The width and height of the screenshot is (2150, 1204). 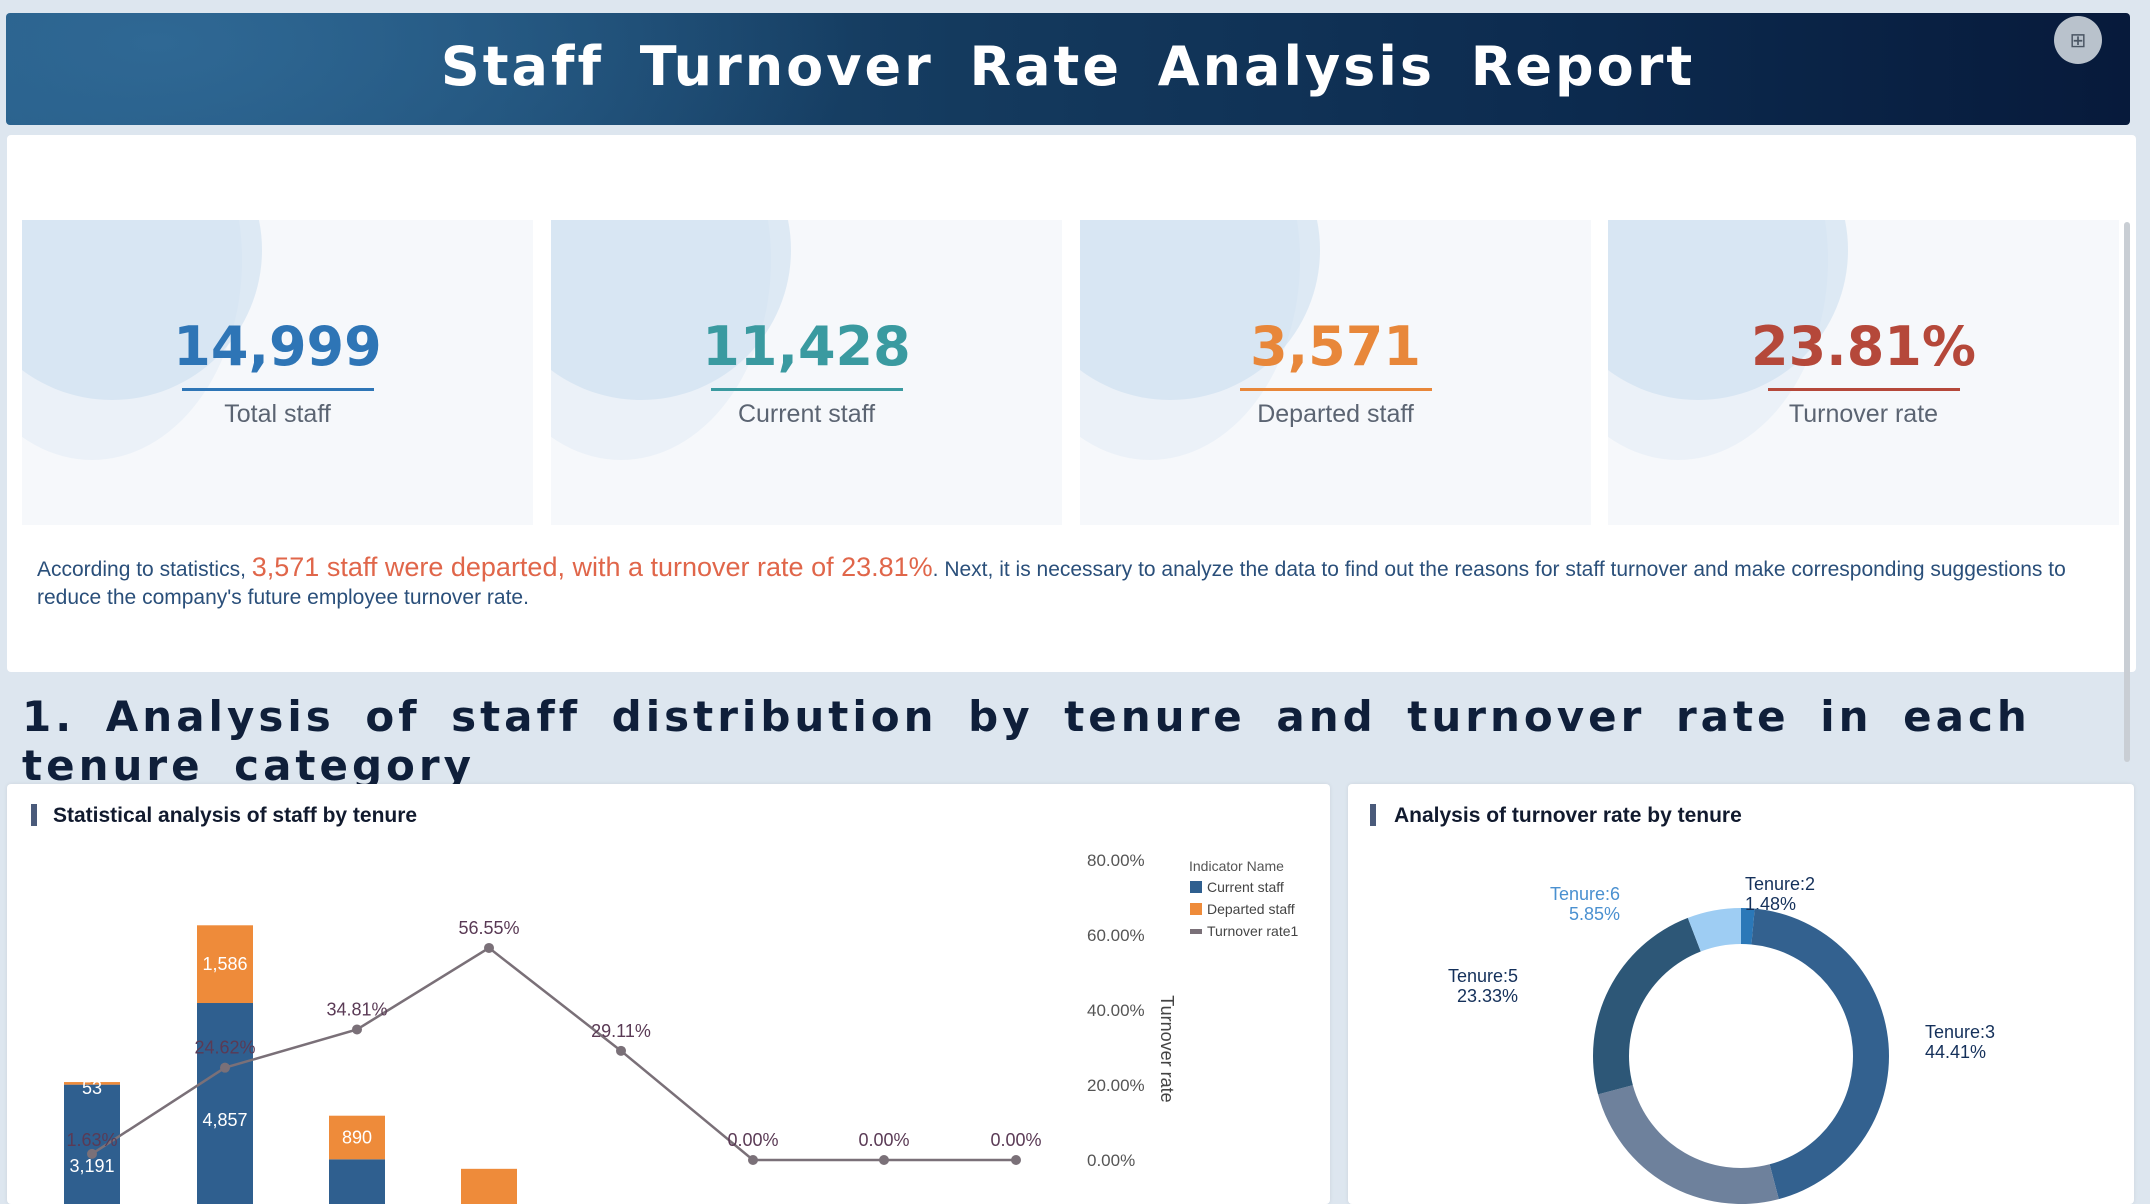 What do you see at coordinates (235, 815) in the screenshot?
I see `card-title: Statistical analysis of staff by tenure` at bounding box center [235, 815].